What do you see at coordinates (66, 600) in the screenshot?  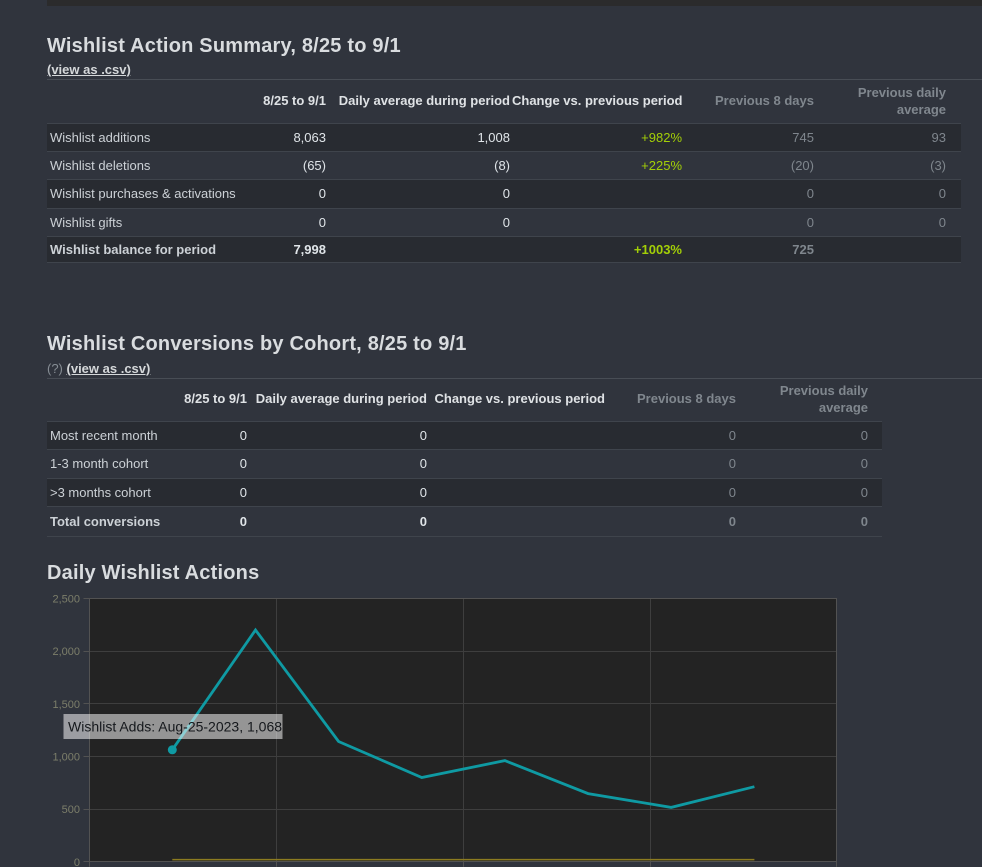 I see `svg-text: 2,500` at bounding box center [66, 600].